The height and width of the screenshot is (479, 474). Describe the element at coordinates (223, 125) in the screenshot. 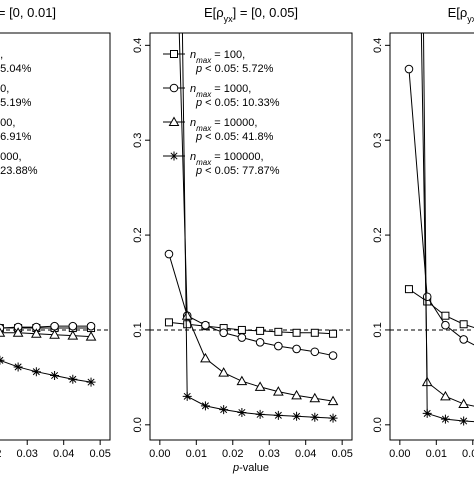

I see `legend-label: nmax = 10000,` at that location.